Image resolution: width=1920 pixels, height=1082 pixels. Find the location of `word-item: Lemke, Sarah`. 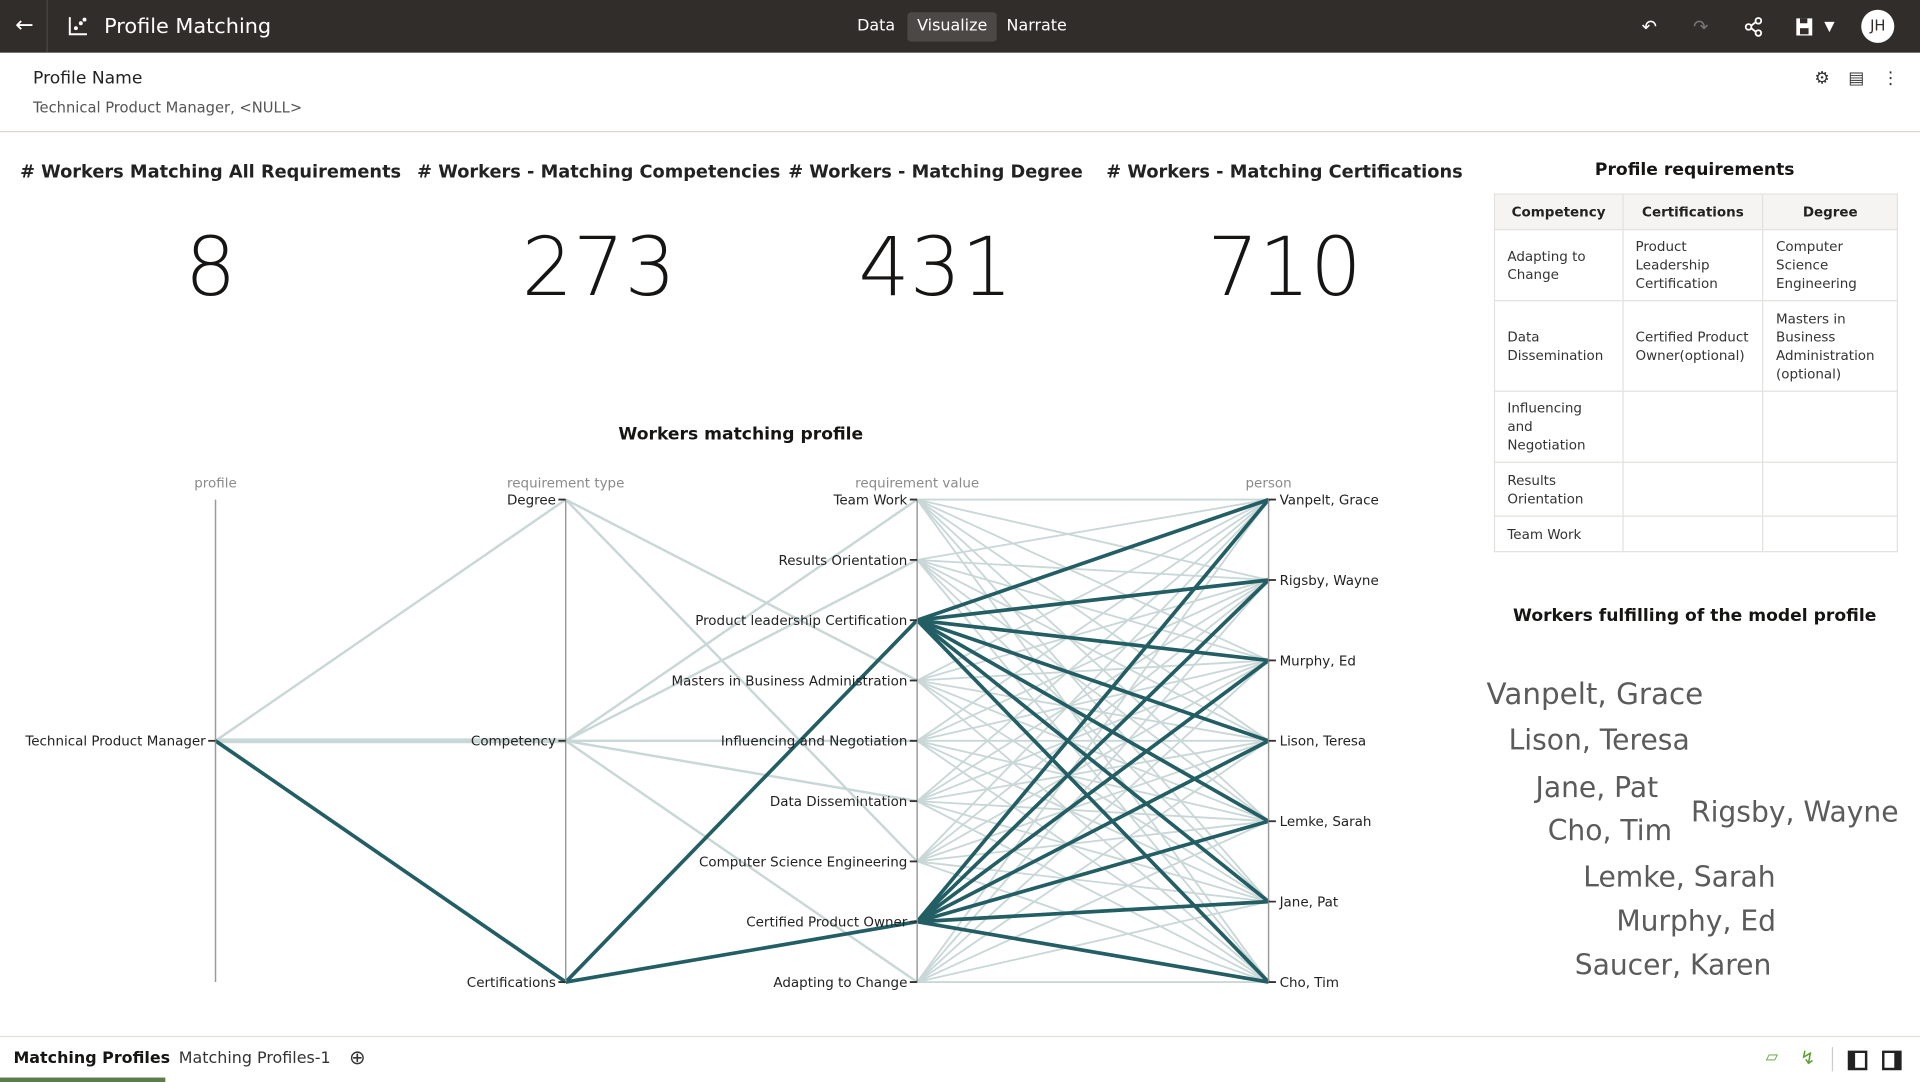

word-item: Lemke, Sarah is located at coordinates (1679, 878).